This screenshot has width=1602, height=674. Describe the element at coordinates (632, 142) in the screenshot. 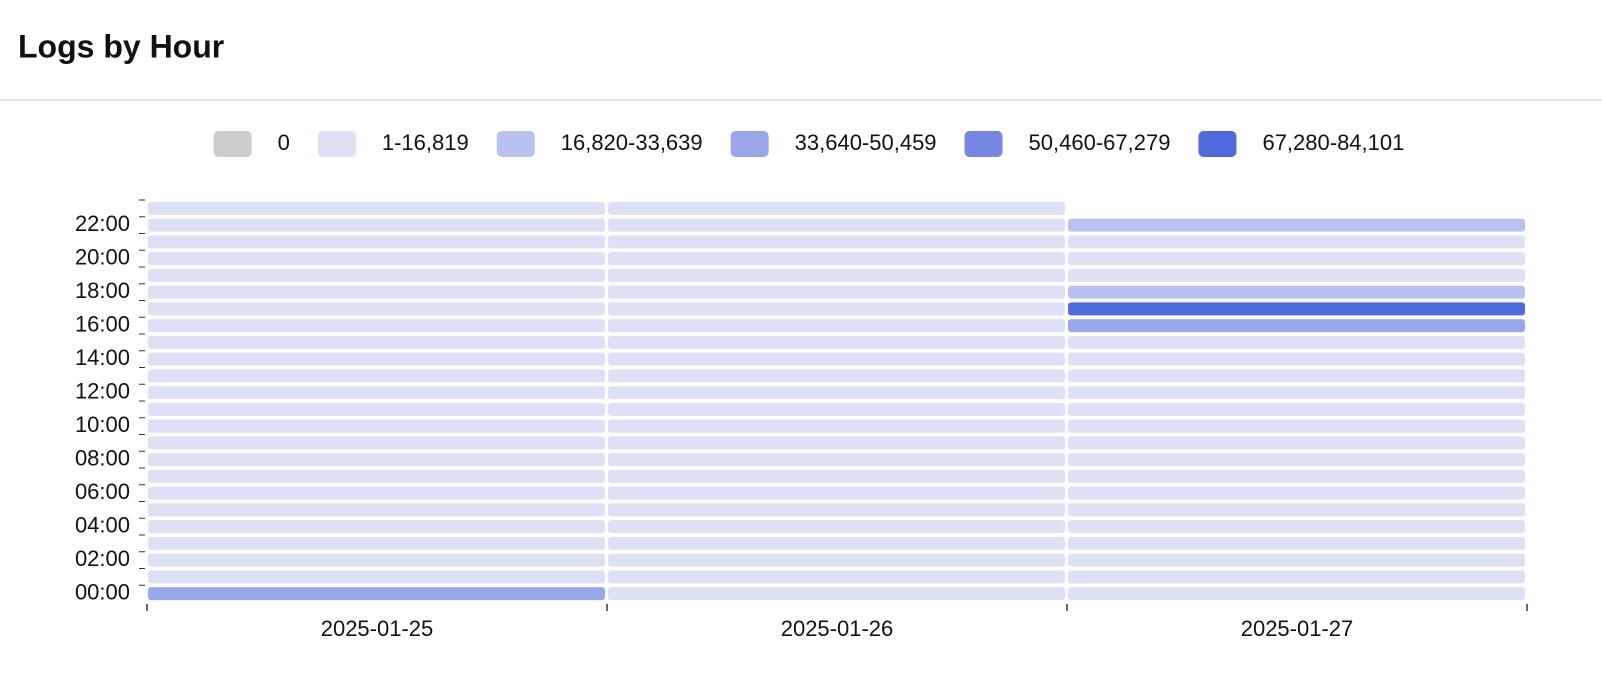

I see `legend-label: 16,820-33,639` at that location.